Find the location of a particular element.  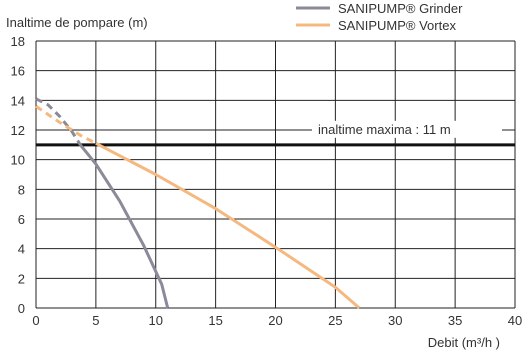

legend: SANIPUMP® Grinder SANIPUMP® Vortex is located at coordinates (379, 17).